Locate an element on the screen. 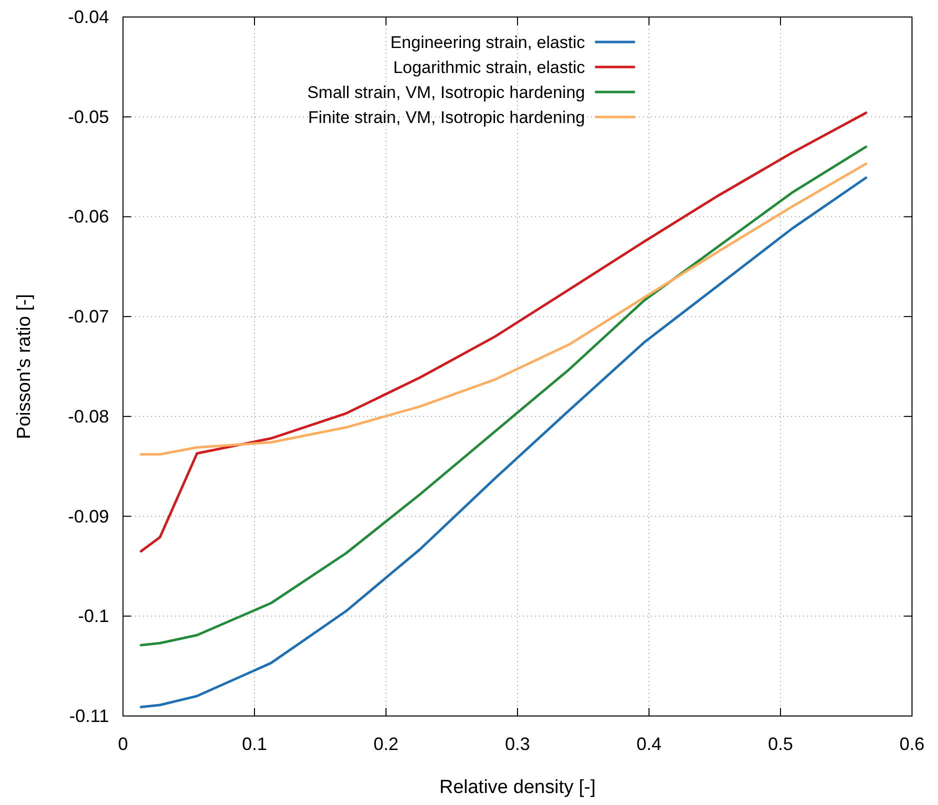  x-tick-label: 0.1 is located at coordinates (255, 744).